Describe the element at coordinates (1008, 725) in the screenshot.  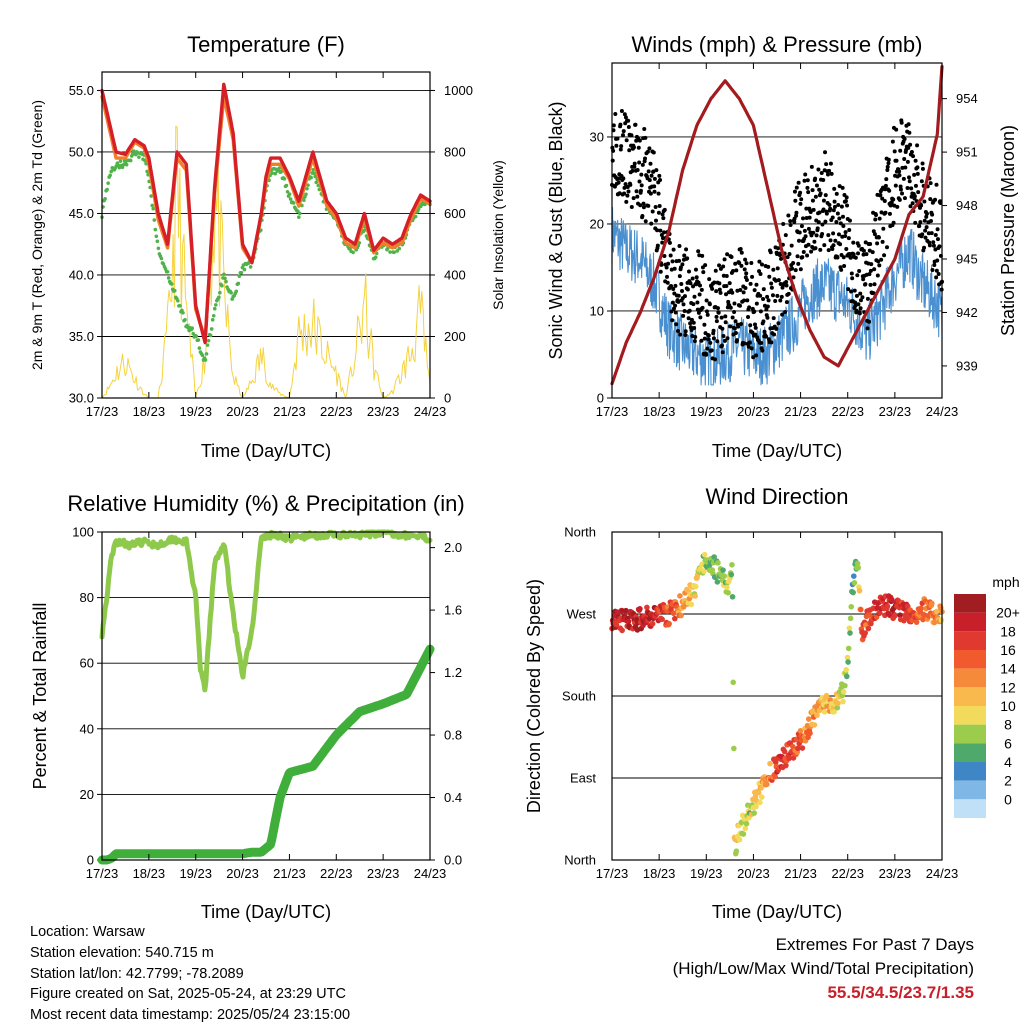
I see `colorbar-label: 8` at that location.